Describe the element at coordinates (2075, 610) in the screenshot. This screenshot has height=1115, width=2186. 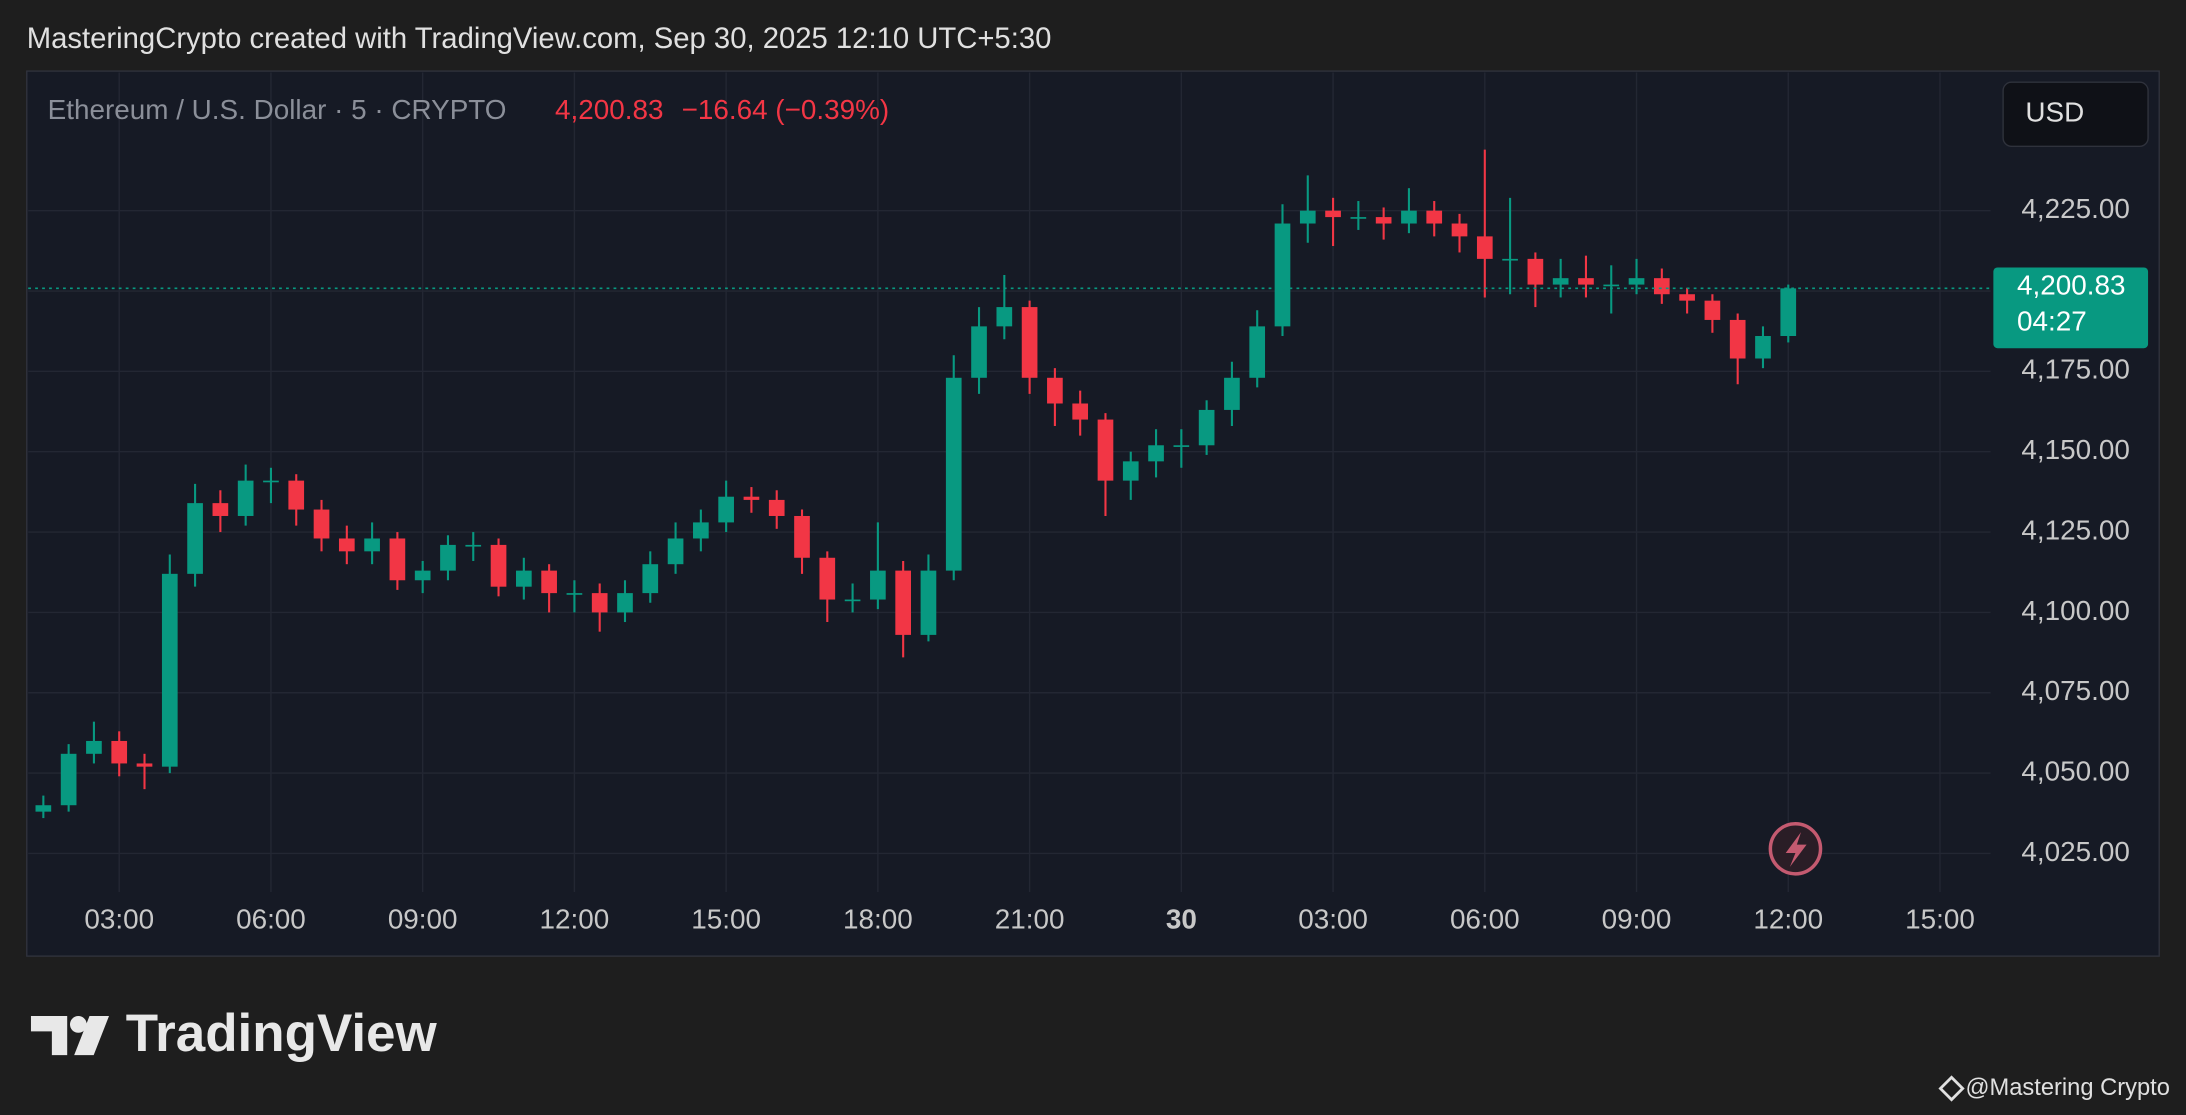
I see `y-tick-label: 4,100.00` at that location.